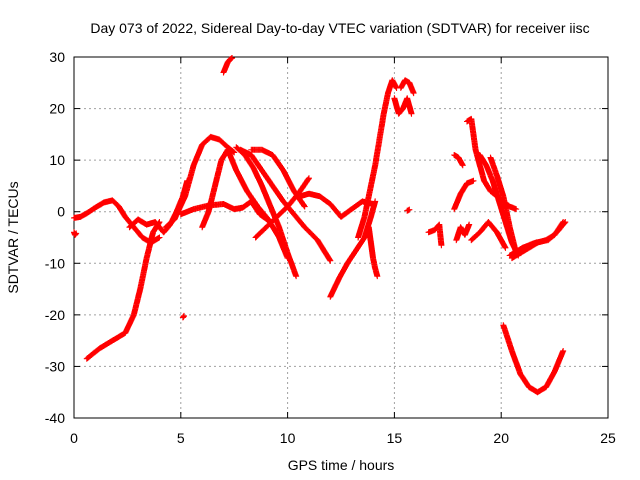 The height and width of the screenshot is (480, 640). I want to click on y-tick-label: 20, so click(57, 109).